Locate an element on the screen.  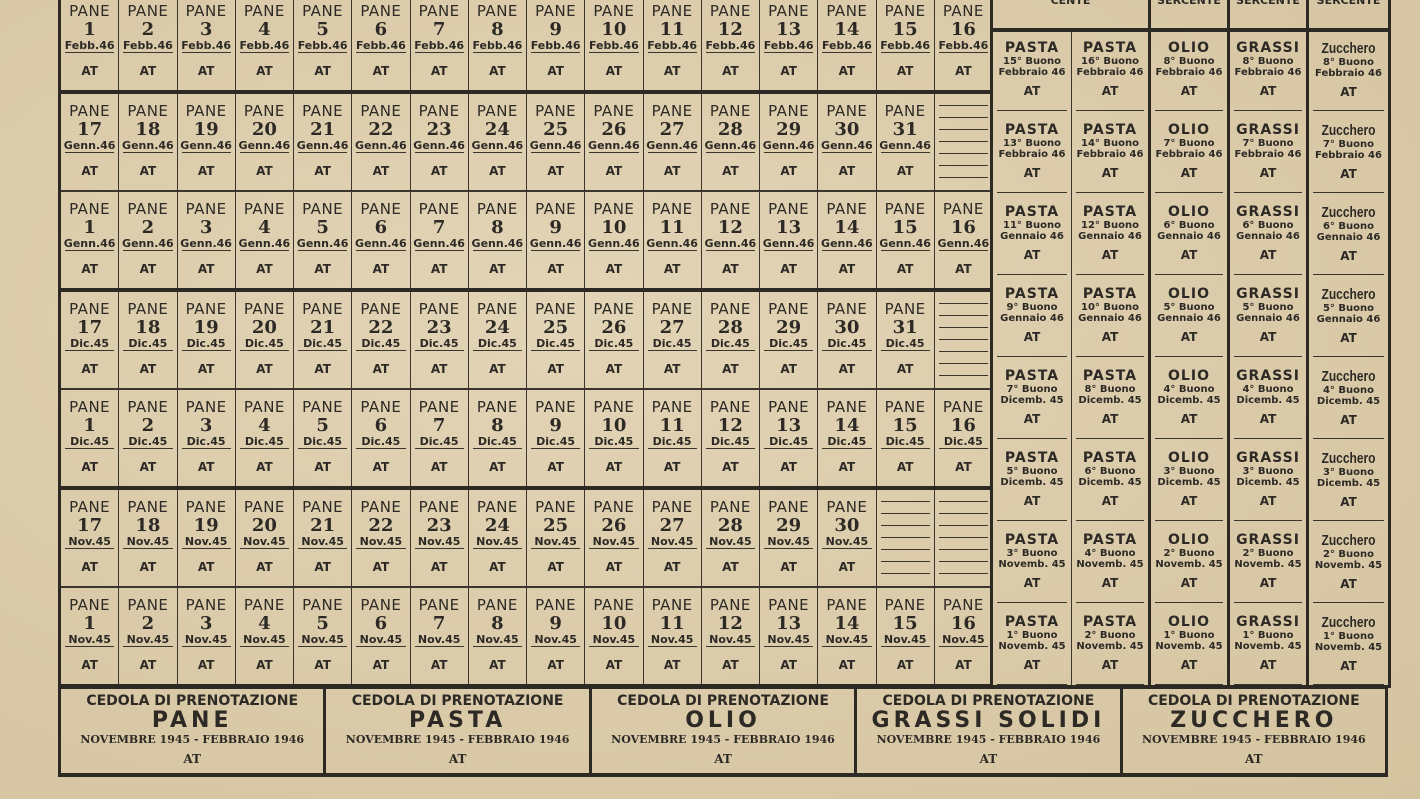
pane-coupon: PANE 15 Dic.45 AT is located at coordinates (906, 438).